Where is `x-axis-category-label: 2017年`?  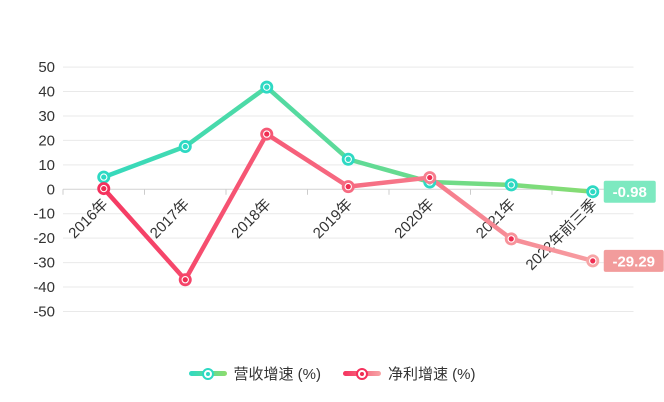
x-axis-category-label: 2017年 is located at coordinates (170, 219).